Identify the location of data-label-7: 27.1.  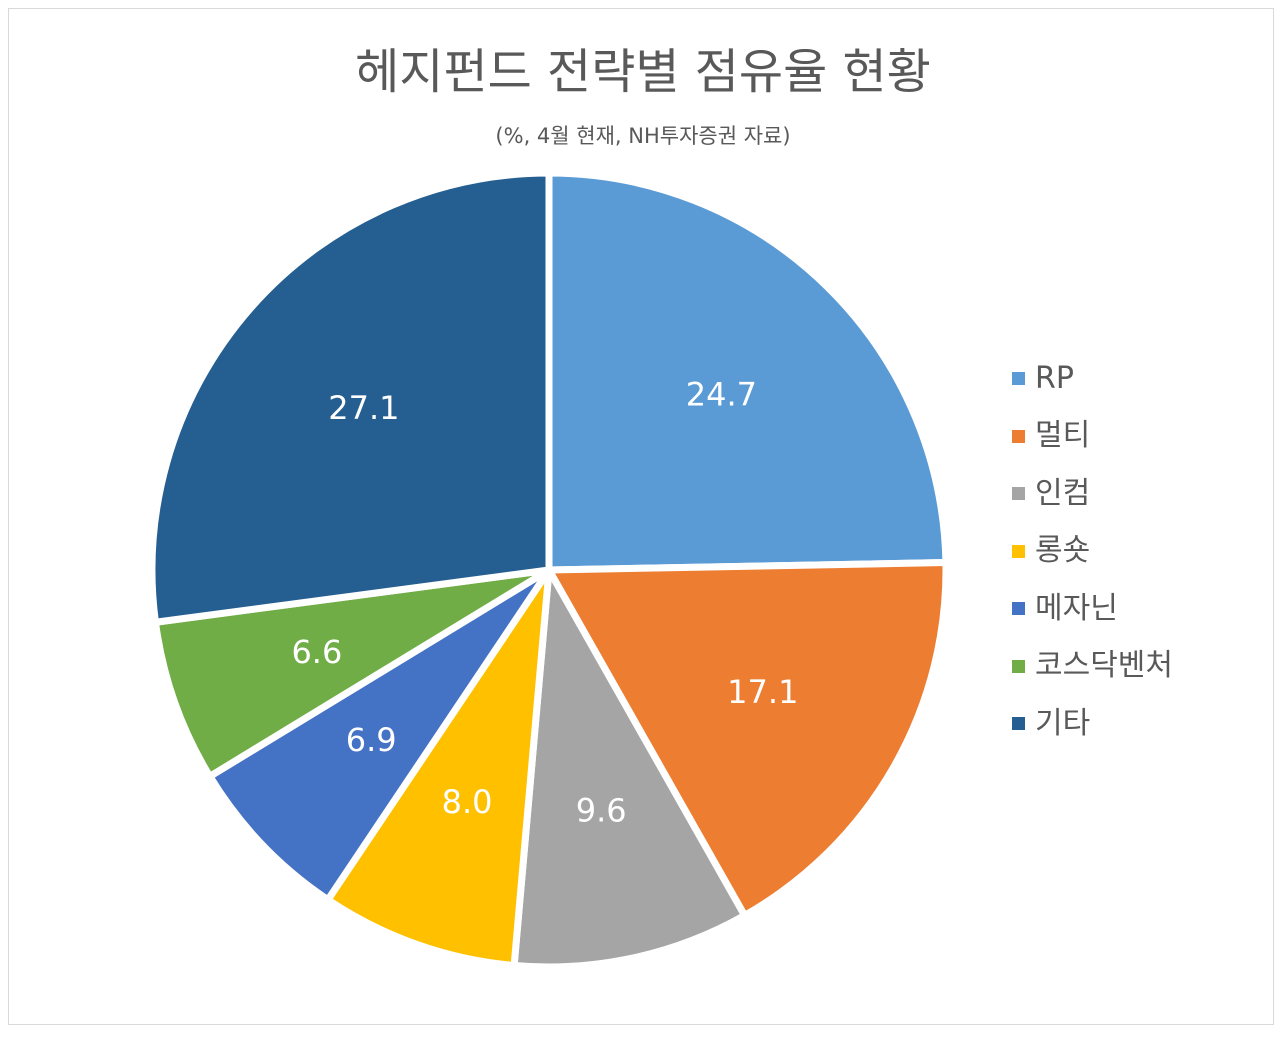
(363, 408).